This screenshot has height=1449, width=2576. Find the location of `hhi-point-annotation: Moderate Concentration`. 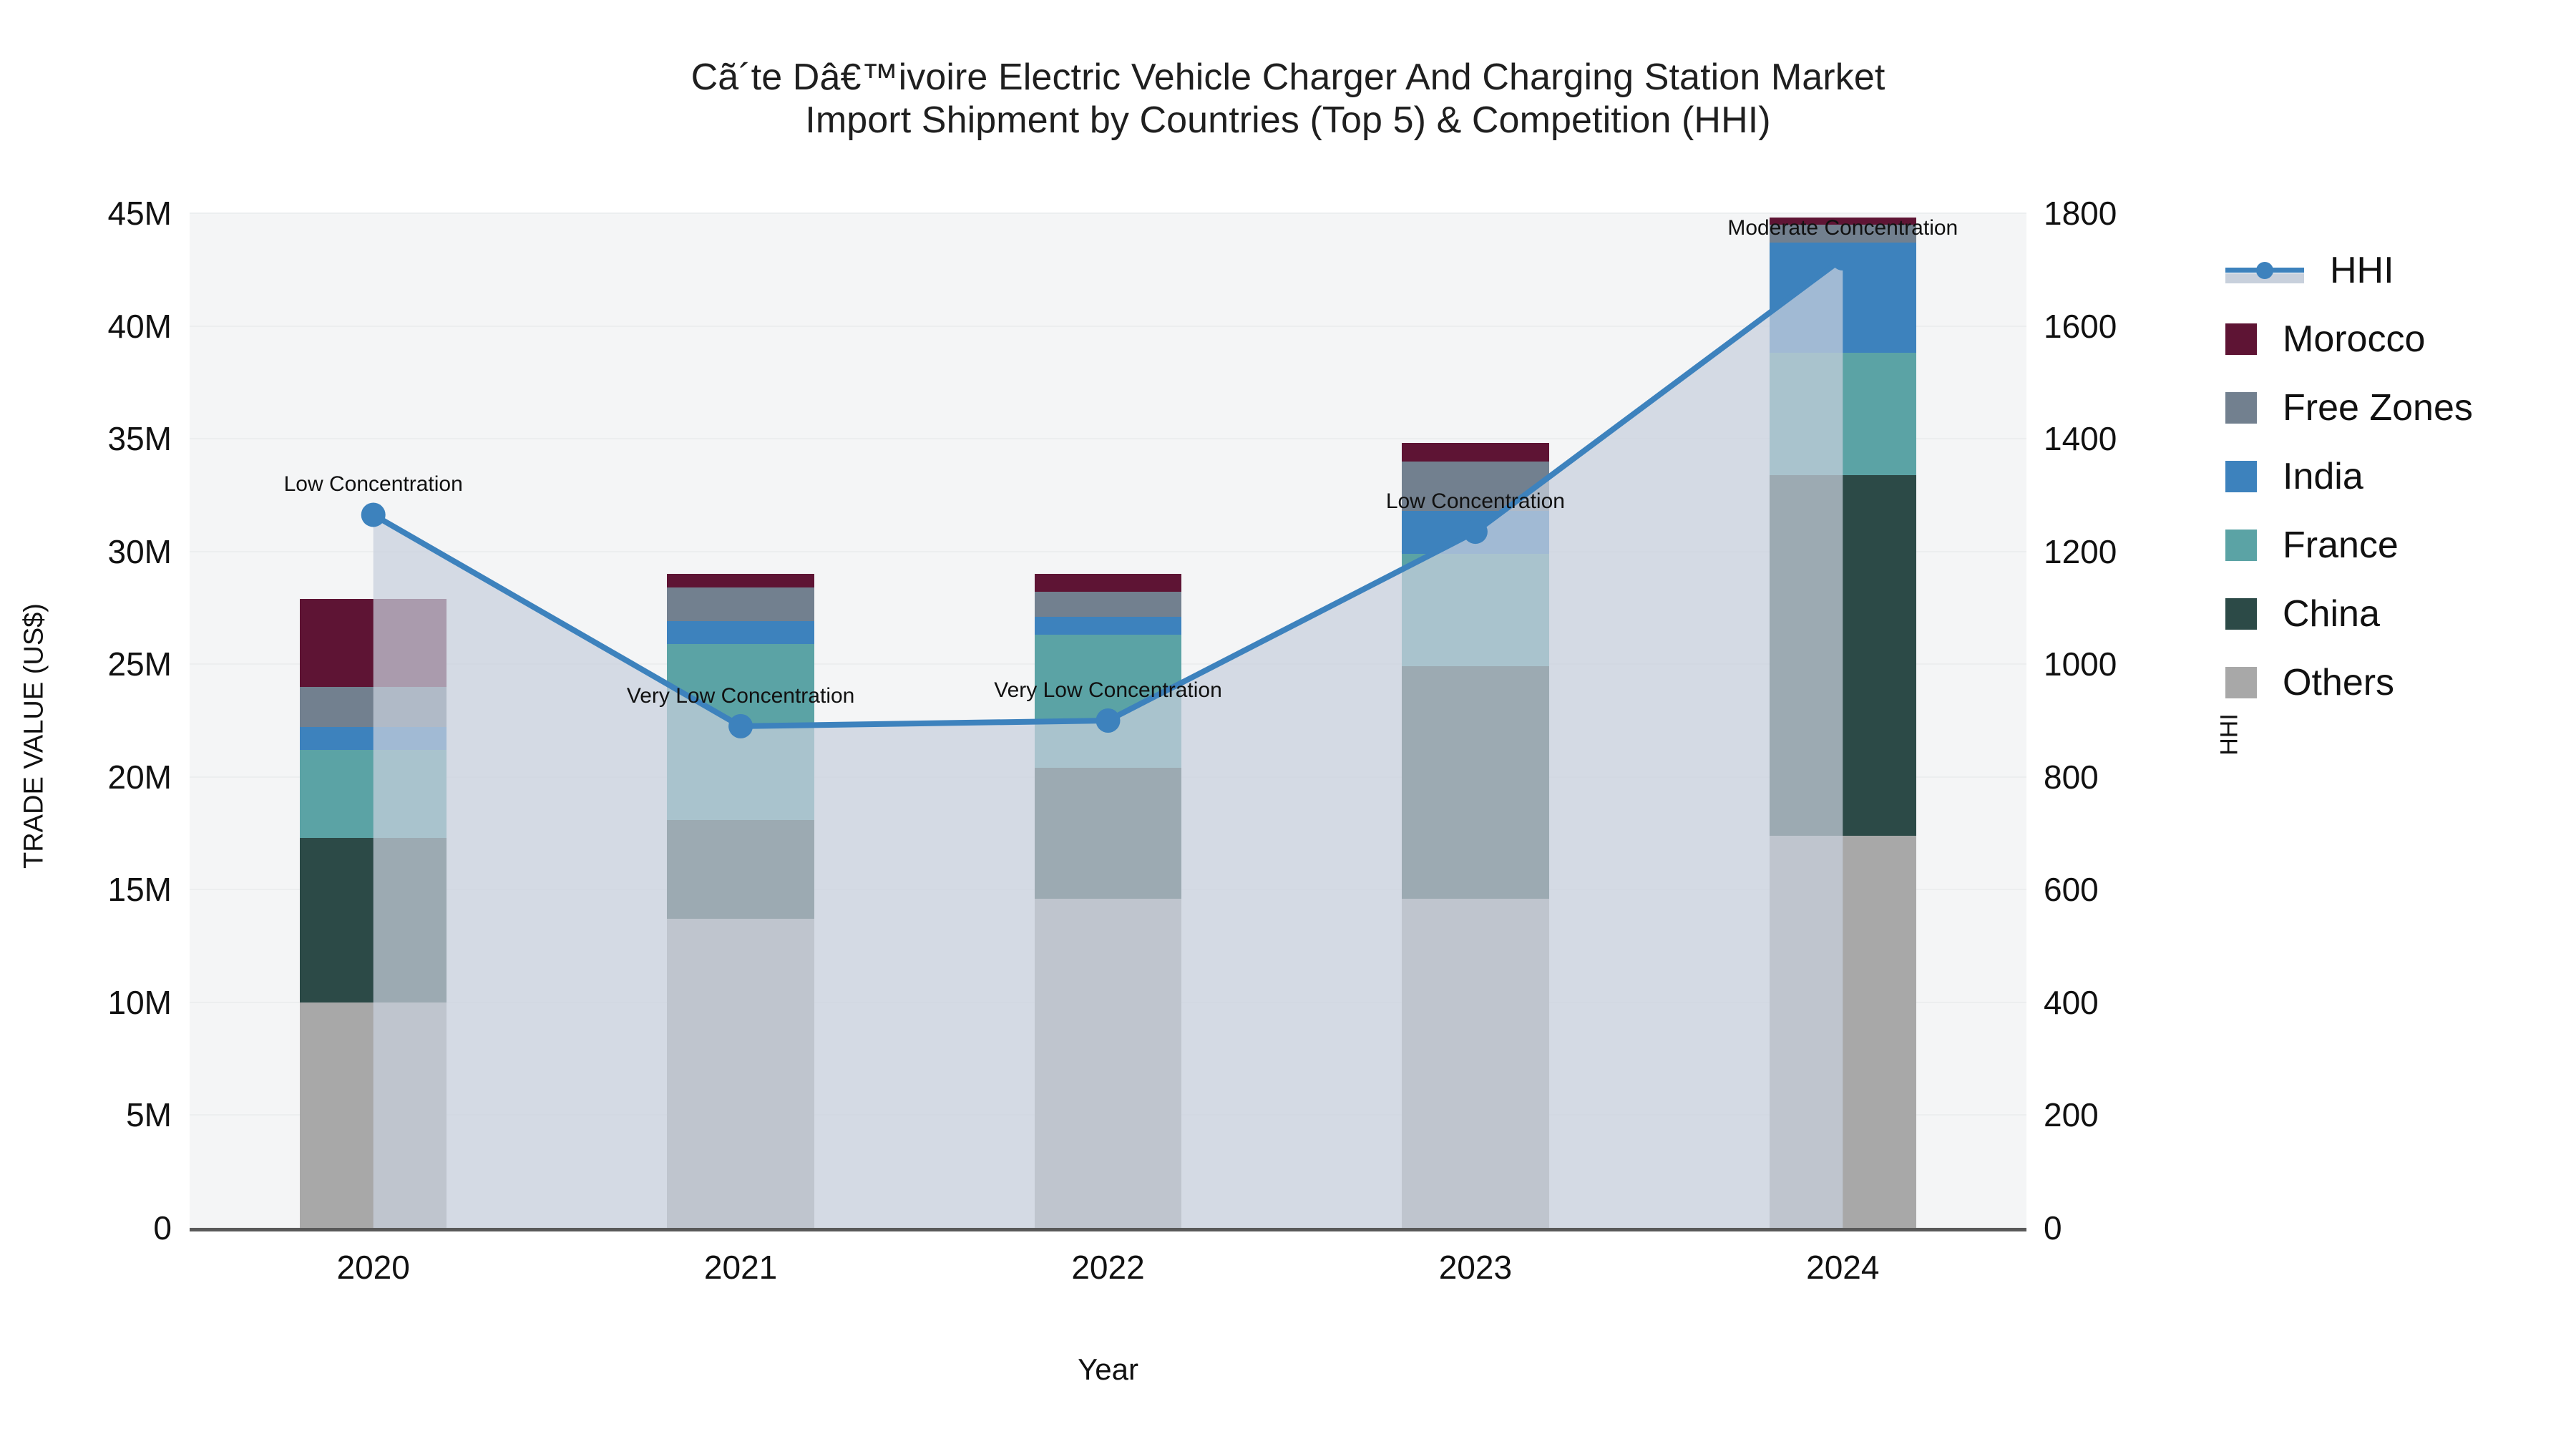

hhi-point-annotation: Moderate Concentration is located at coordinates (1842, 228).